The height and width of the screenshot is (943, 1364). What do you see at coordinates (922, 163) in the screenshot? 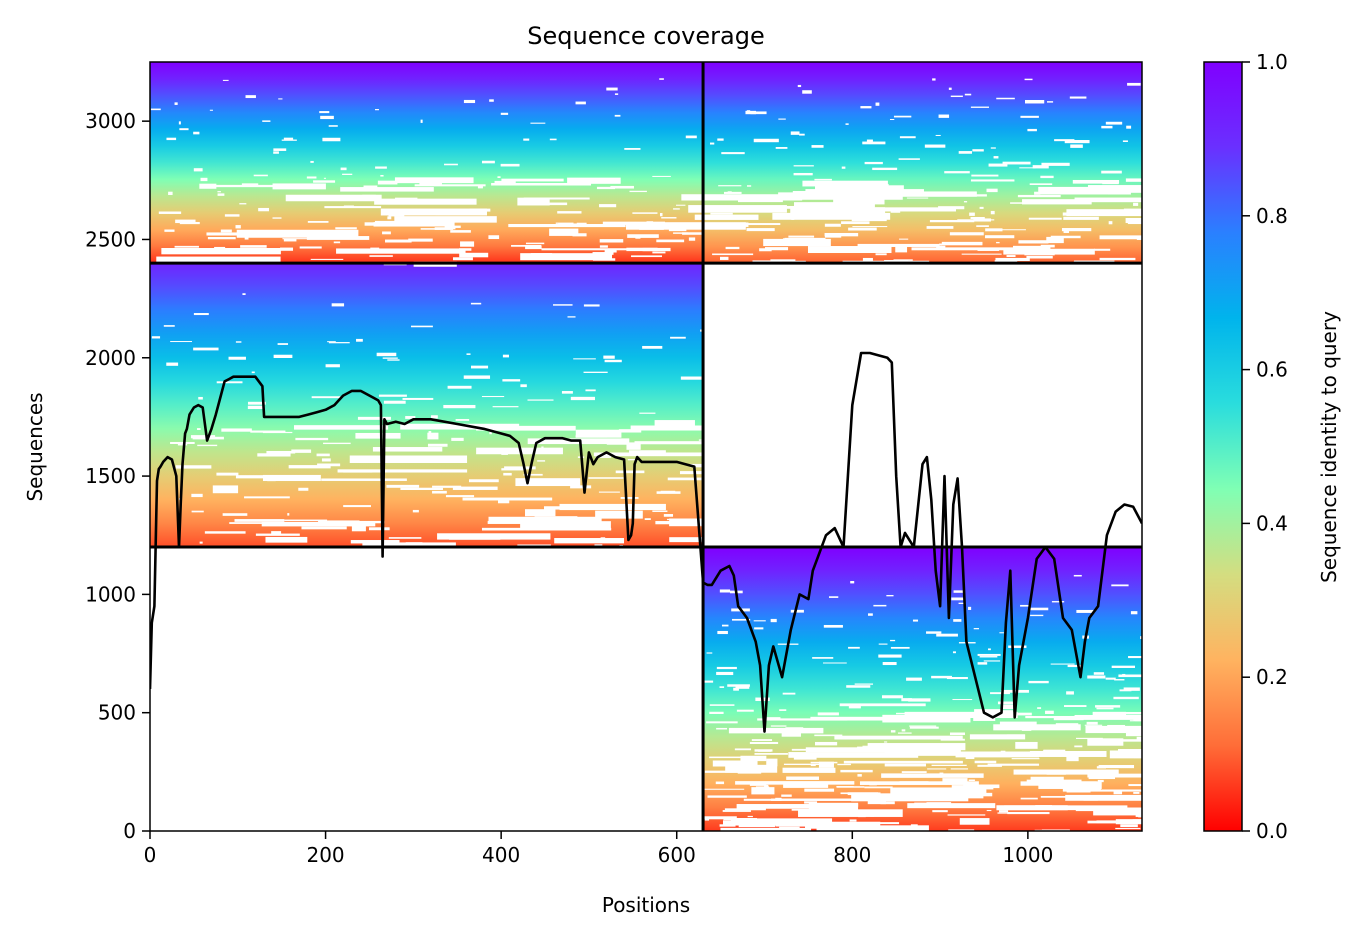
I see `coverage-block-b` at bounding box center [922, 163].